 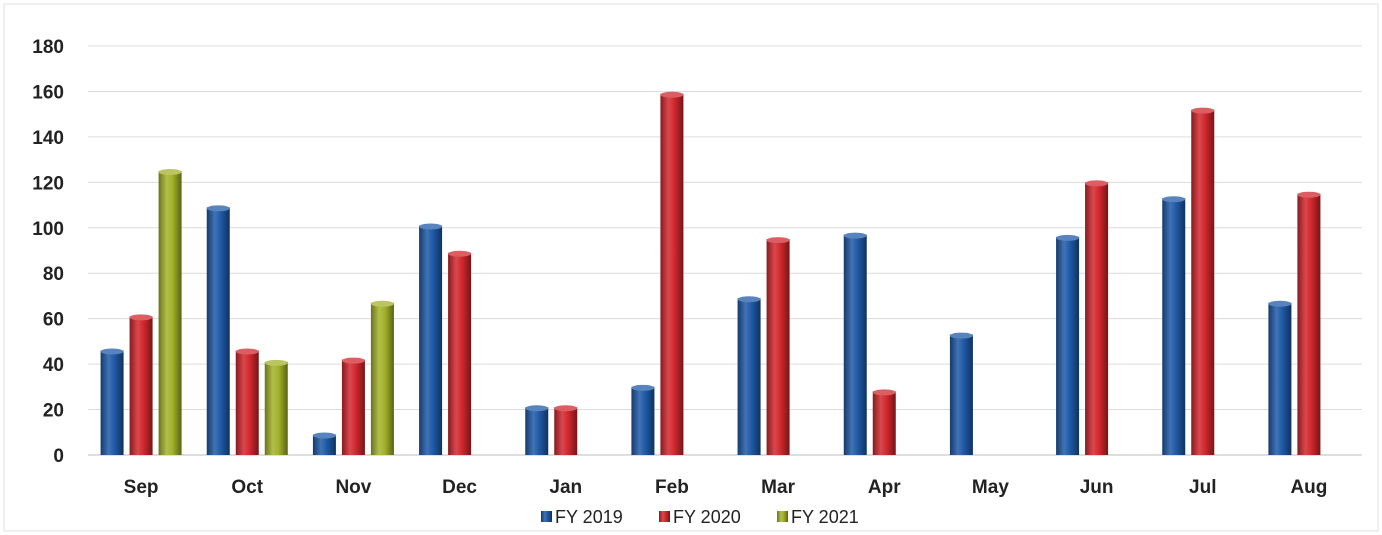 What do you see at coordinates (141, 487) in the screenshot?
I see `x-tick-label: Sep` at bounding box center [141, 487].